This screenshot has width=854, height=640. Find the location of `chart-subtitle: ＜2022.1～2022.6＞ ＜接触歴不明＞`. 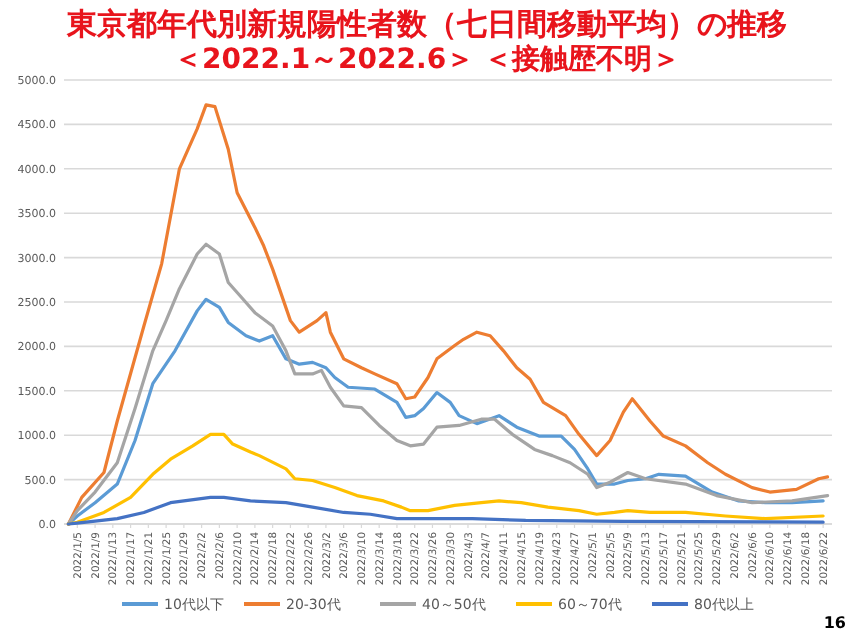

chart-subtitle: ＜2022.1～2022.6＞ ＜接触歴不明＞ is located at coordinates (427, 59).